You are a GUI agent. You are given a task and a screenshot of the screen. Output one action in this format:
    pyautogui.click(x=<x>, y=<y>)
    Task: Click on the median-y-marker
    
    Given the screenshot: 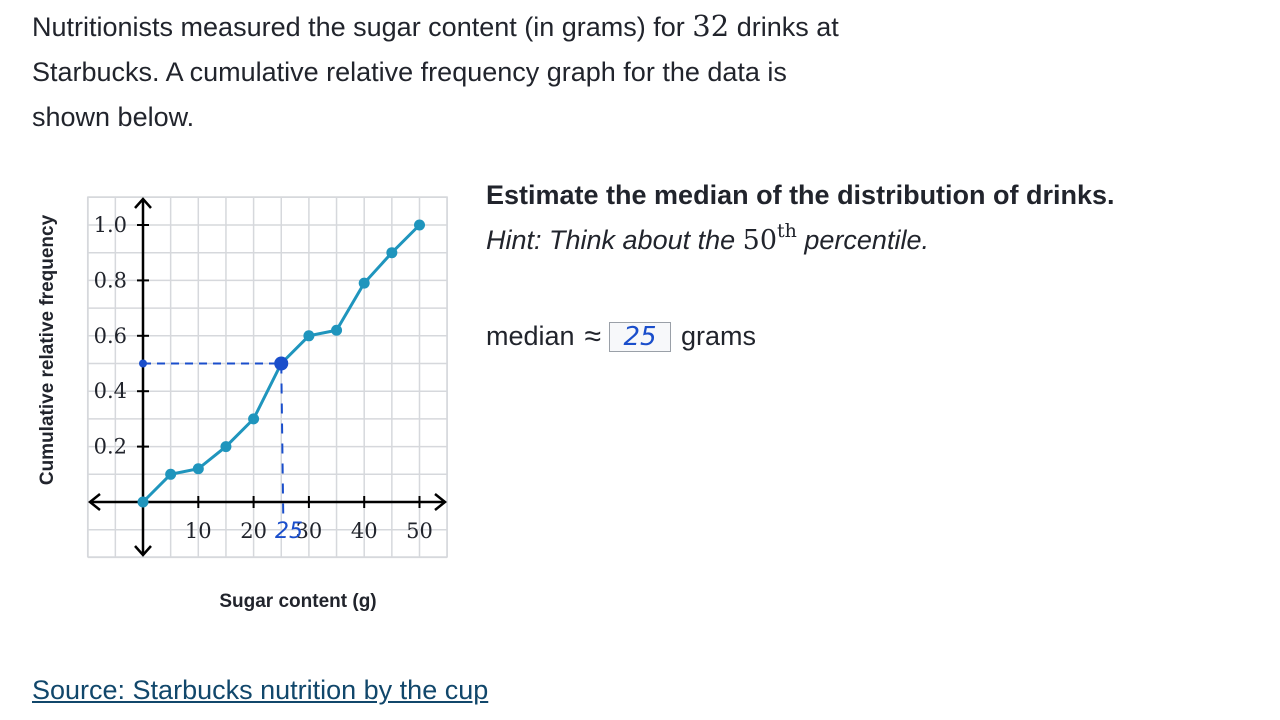 What is the action you would take?
    pyautogui.click(x=143, y=363)
    